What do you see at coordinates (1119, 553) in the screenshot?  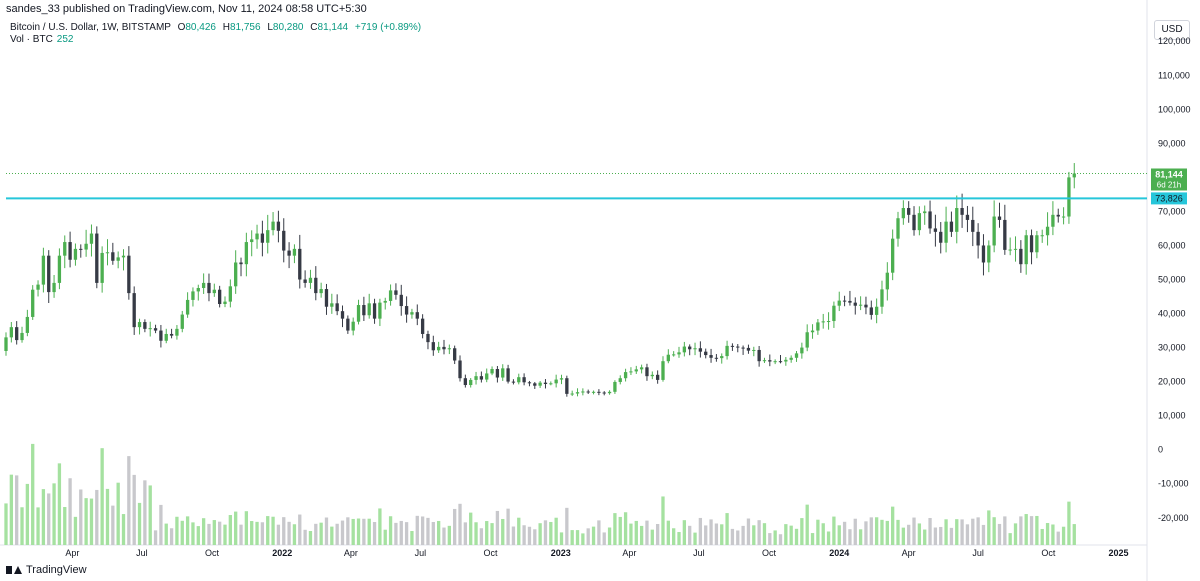 I see `x-tick-label: 2025` at bounding box center [1119, 553].